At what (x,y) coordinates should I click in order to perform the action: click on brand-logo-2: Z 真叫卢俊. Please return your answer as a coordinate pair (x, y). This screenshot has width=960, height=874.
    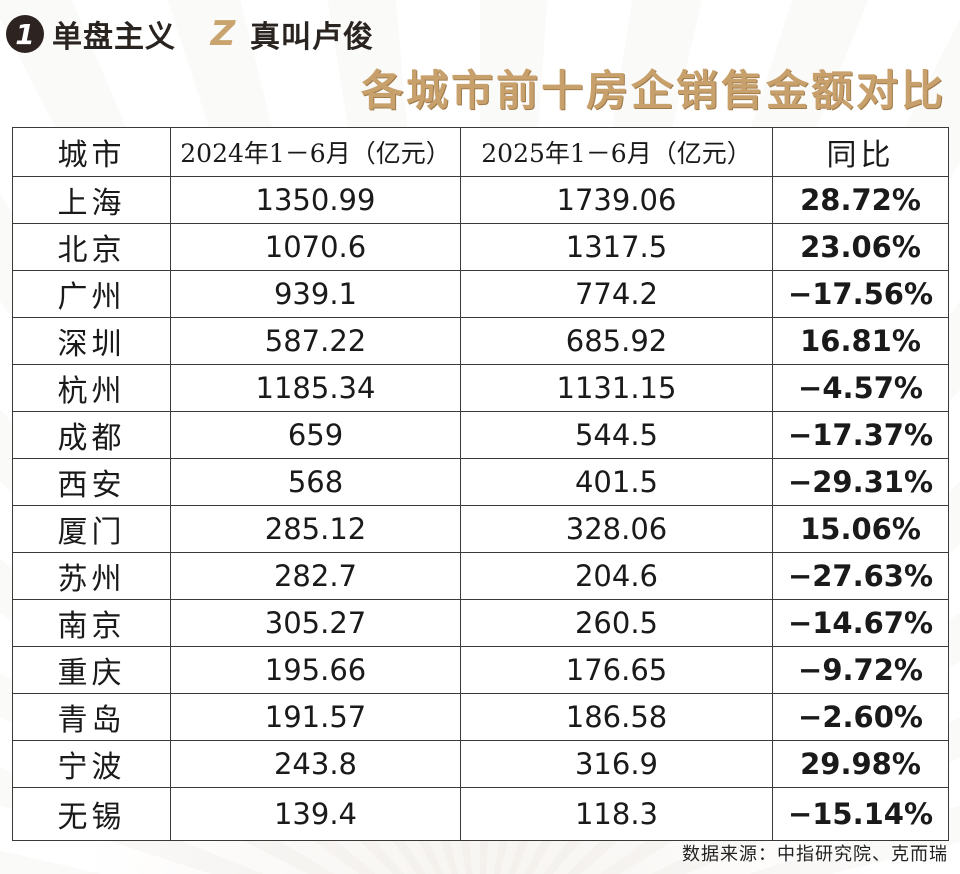
    Looking at the image, I should click on (289, 34).